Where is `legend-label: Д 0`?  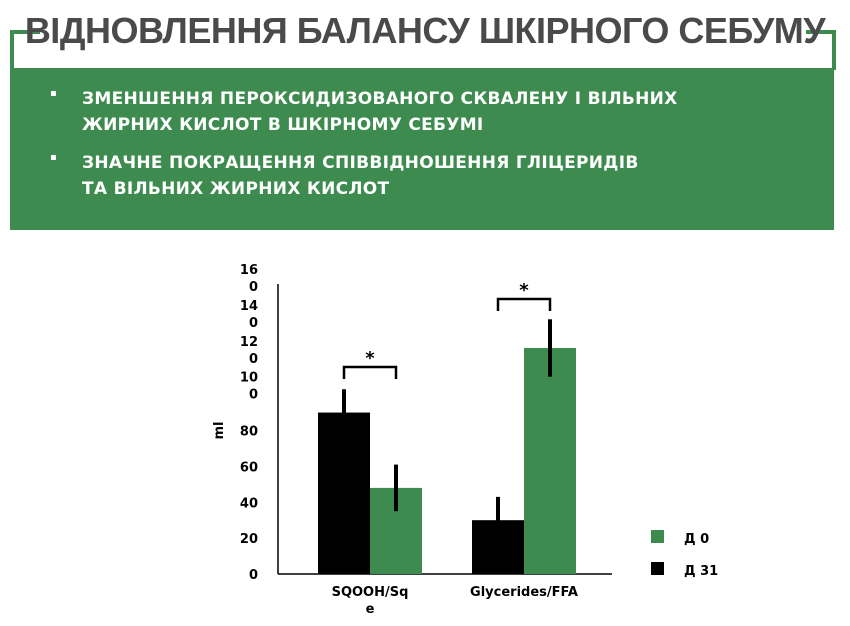
legend-label: Д 0 is located at coordinates (696, 539).